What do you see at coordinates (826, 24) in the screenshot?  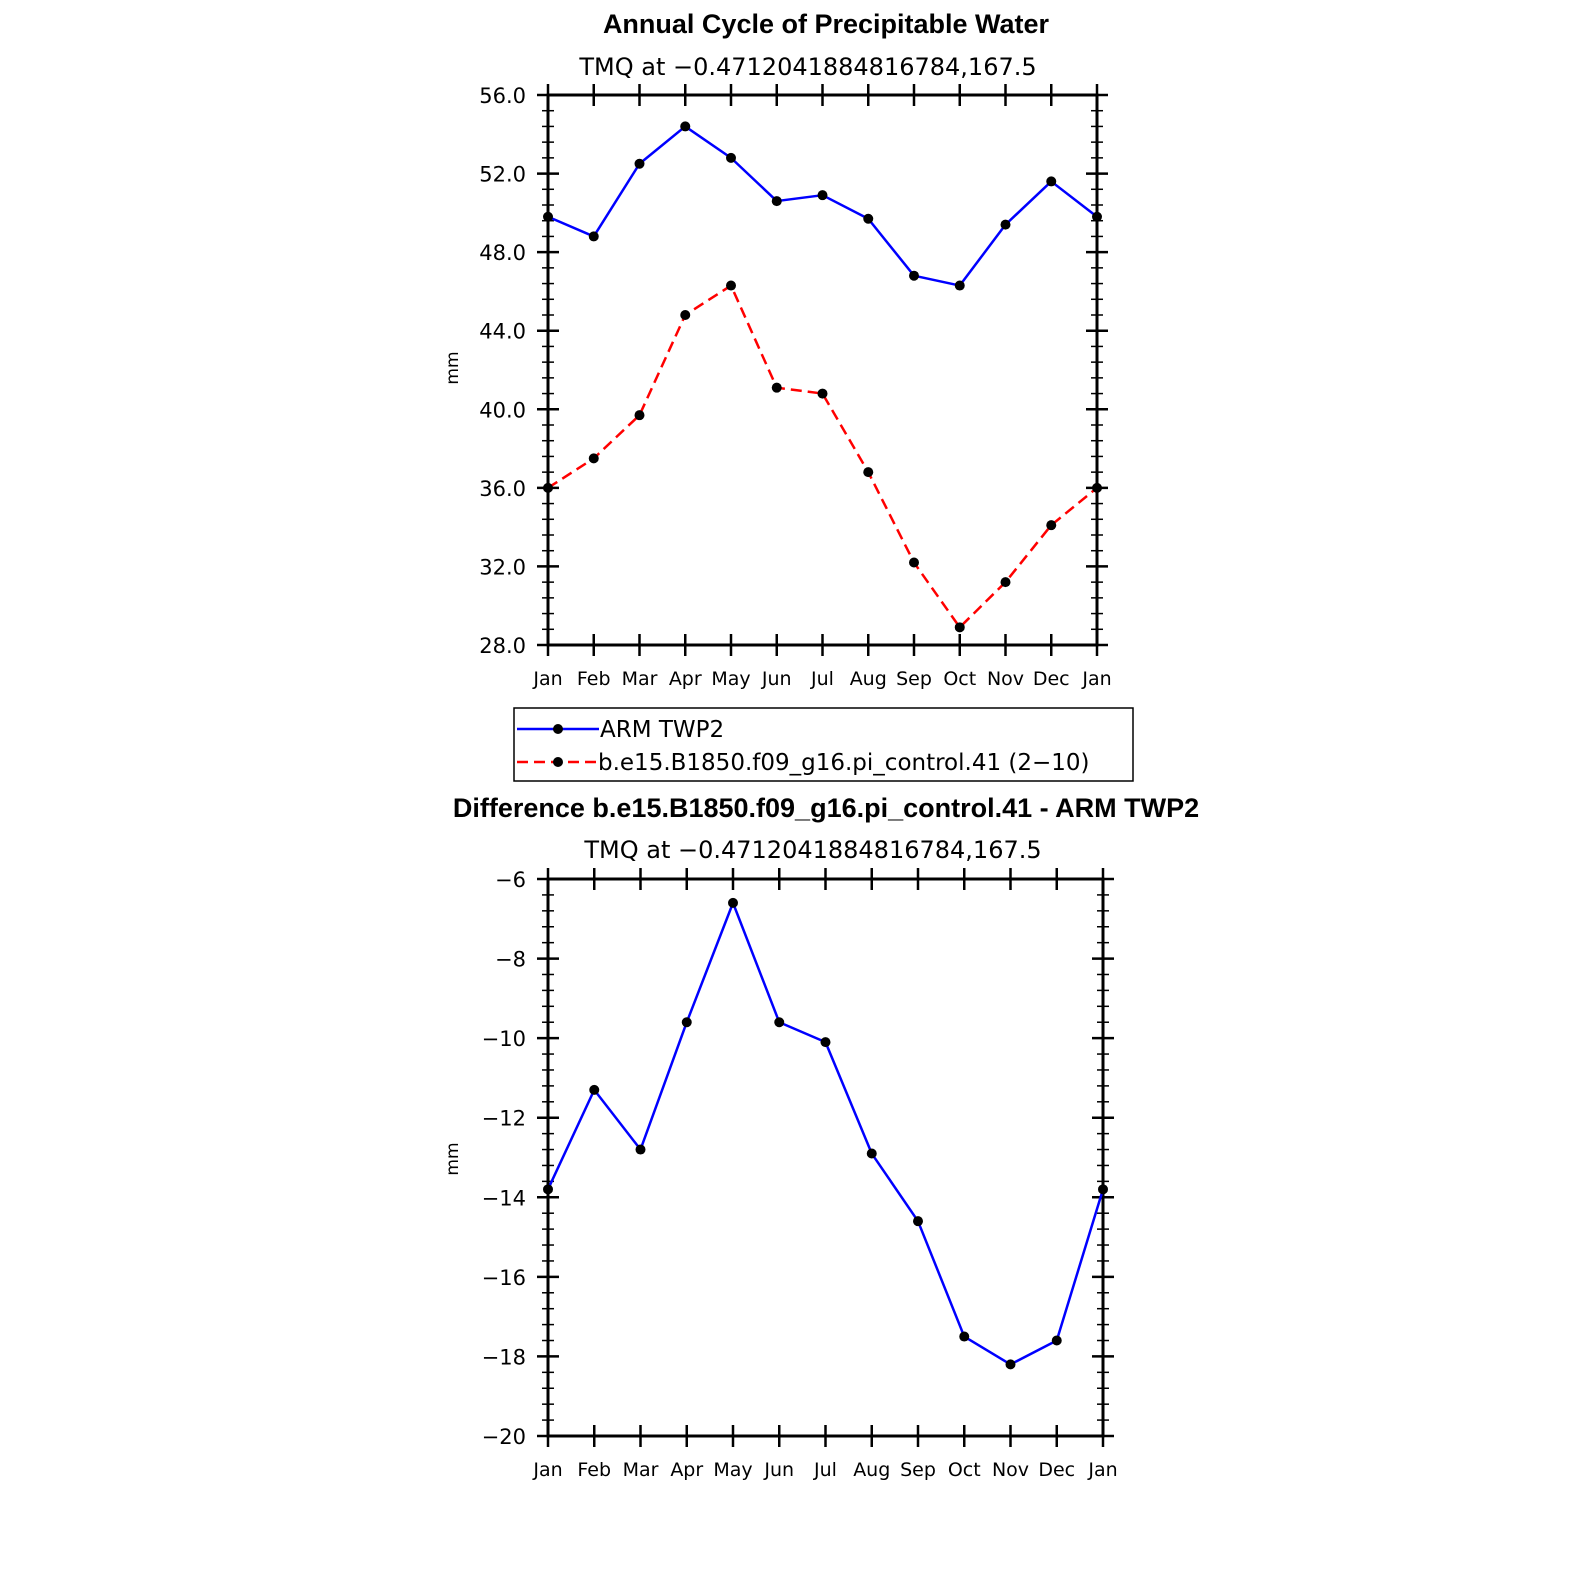 I see `chart-title: Annual Cycle of Precipitable Water` at bounding box center [826, 24].